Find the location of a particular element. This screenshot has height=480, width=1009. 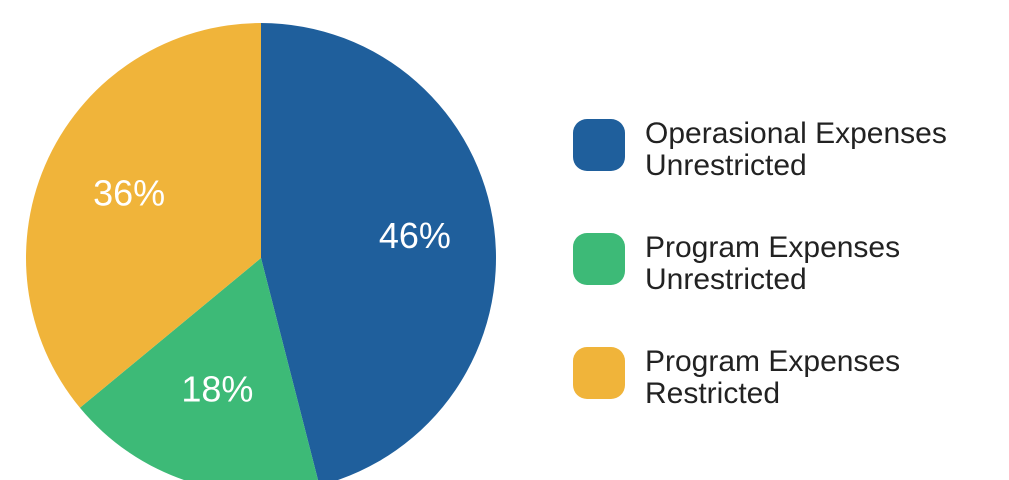

legend-label-3-line2: Restricted is located at coordinates (712, 393).